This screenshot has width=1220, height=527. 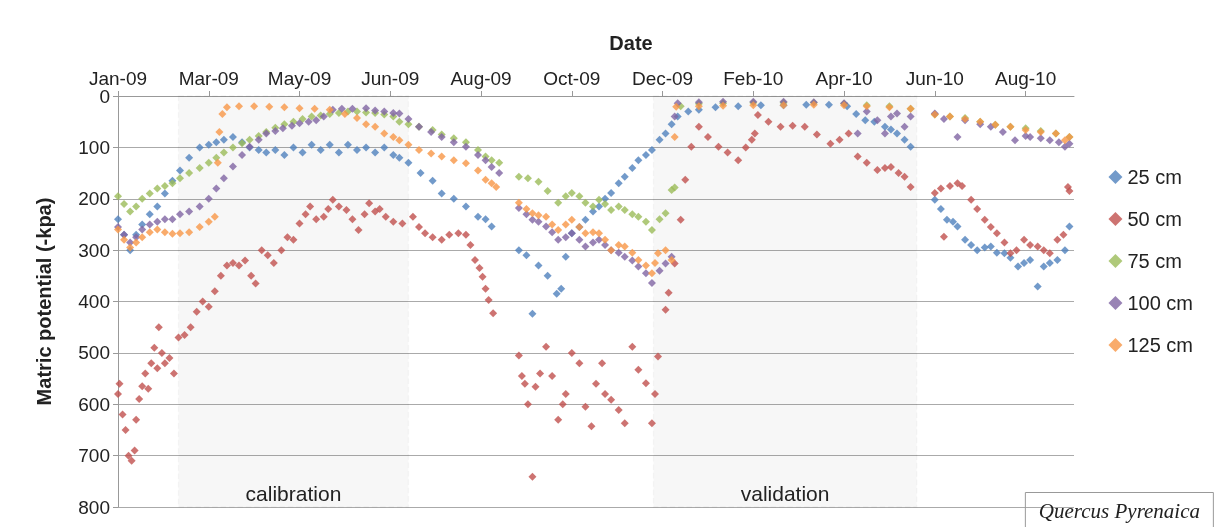 What do you see at coordinates (481, 78) in the screenshot?
I see `x-tick-label: Aug-09` at bounding box center [481, 78].